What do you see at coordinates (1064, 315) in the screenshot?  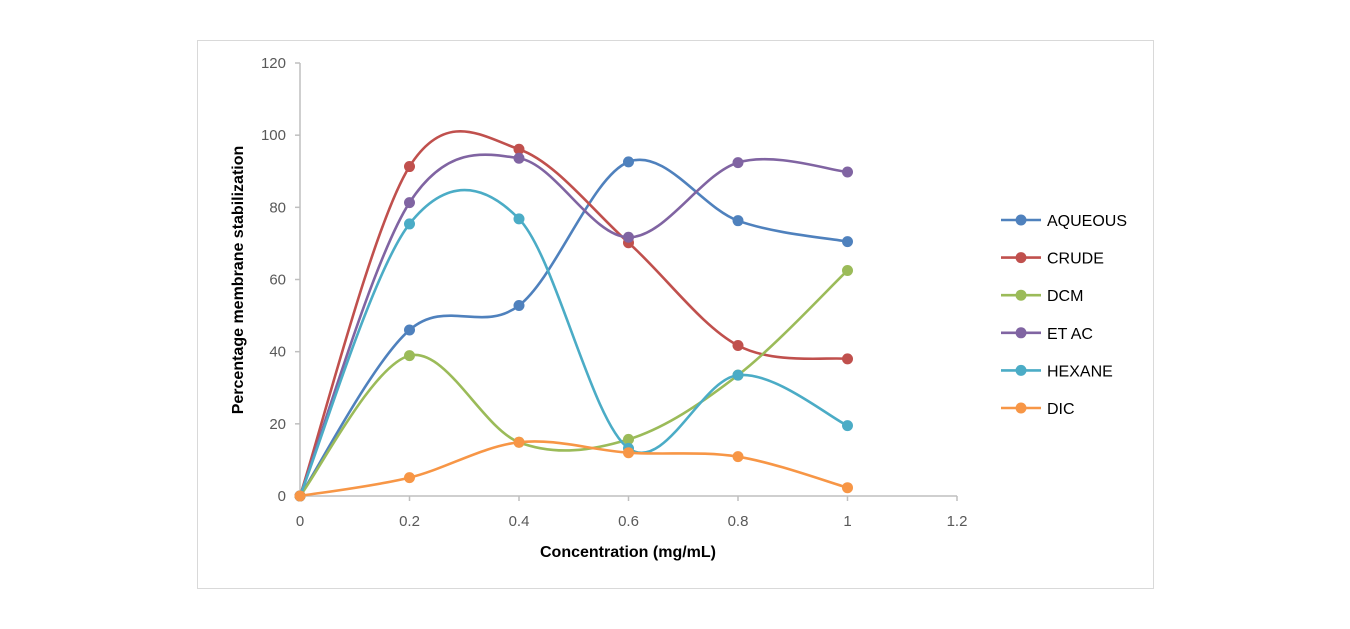 I see `legend: AQUEOUS CRUDE DCM ET AC HEXANE DIC` at bounding box center [1064, 315].